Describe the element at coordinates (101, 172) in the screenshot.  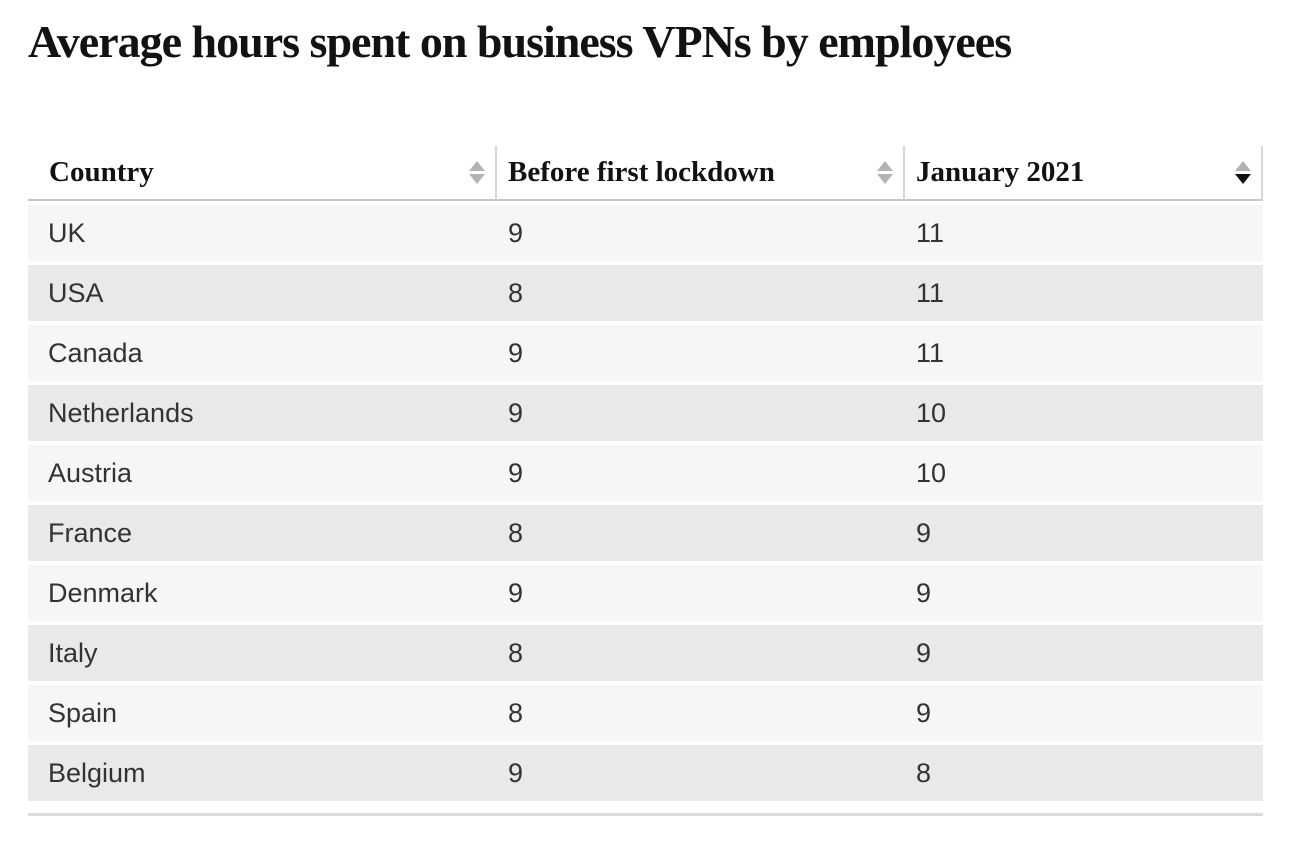
I see `column-header-label: Country` at that location.